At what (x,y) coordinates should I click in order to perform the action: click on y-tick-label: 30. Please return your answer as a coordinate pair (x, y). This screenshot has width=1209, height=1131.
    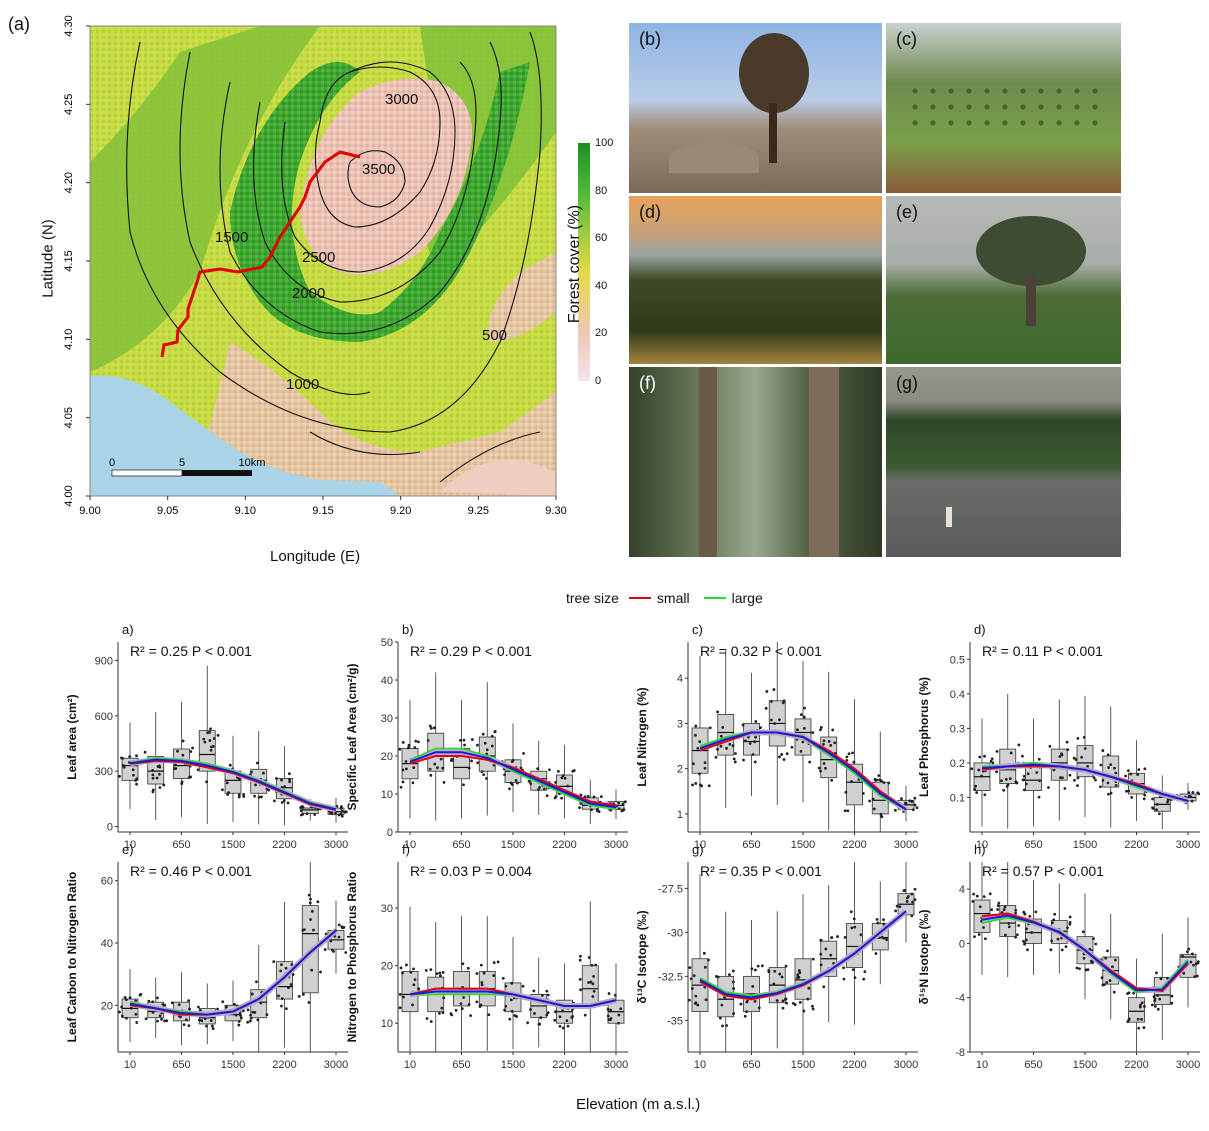
    Looking at the image, I should click on (387, 719).